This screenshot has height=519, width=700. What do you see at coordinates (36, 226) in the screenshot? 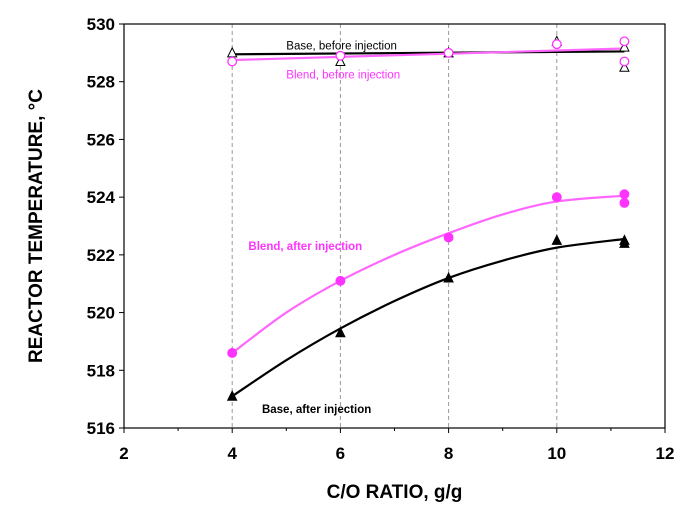
I see `y-axis-title: REACTOR TEMPERATURE, °C` at bounding box center [36, 226].